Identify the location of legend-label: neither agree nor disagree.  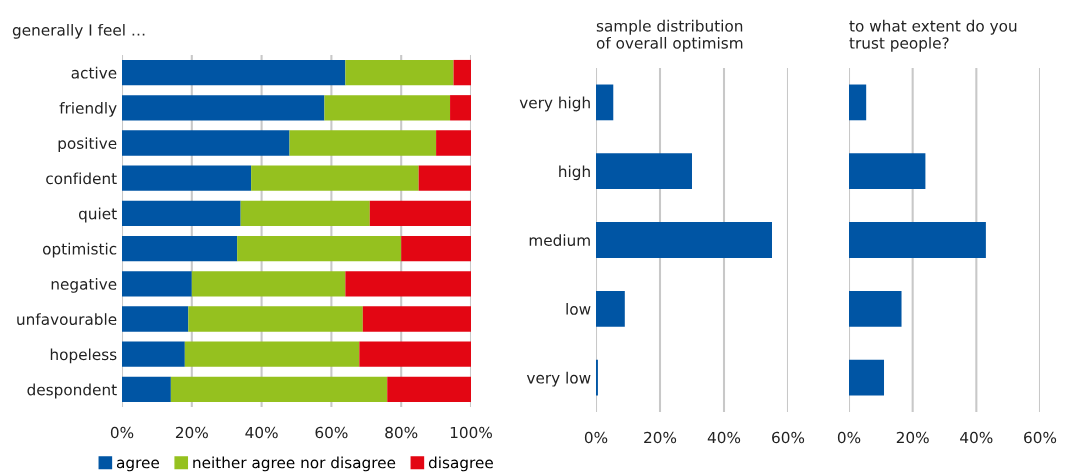
(294, 464).